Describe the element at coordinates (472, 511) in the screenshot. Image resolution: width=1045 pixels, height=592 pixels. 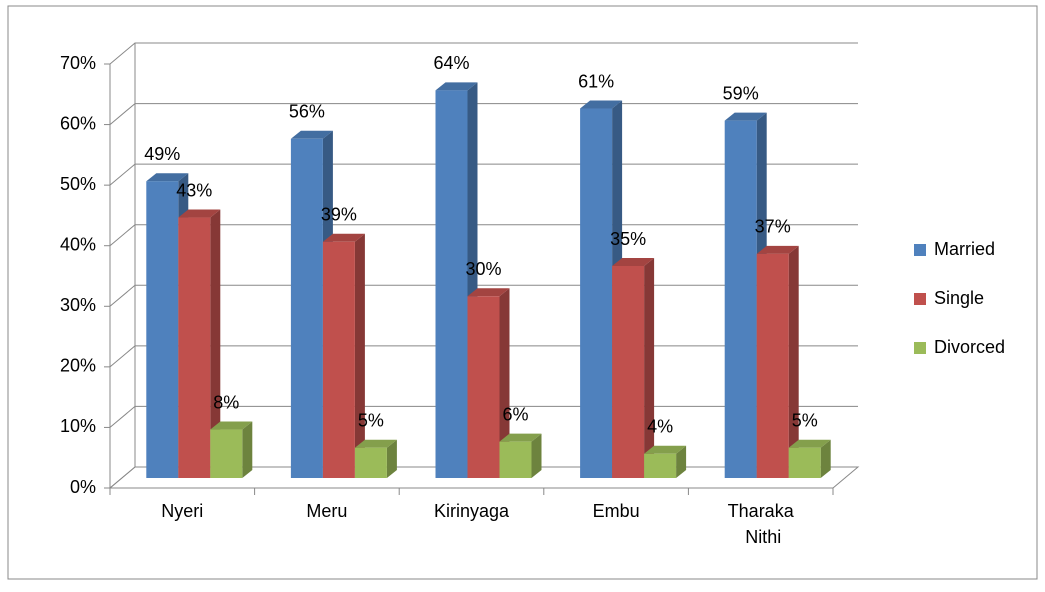
I see `x-tick-label: Kirinyaga` at that location.